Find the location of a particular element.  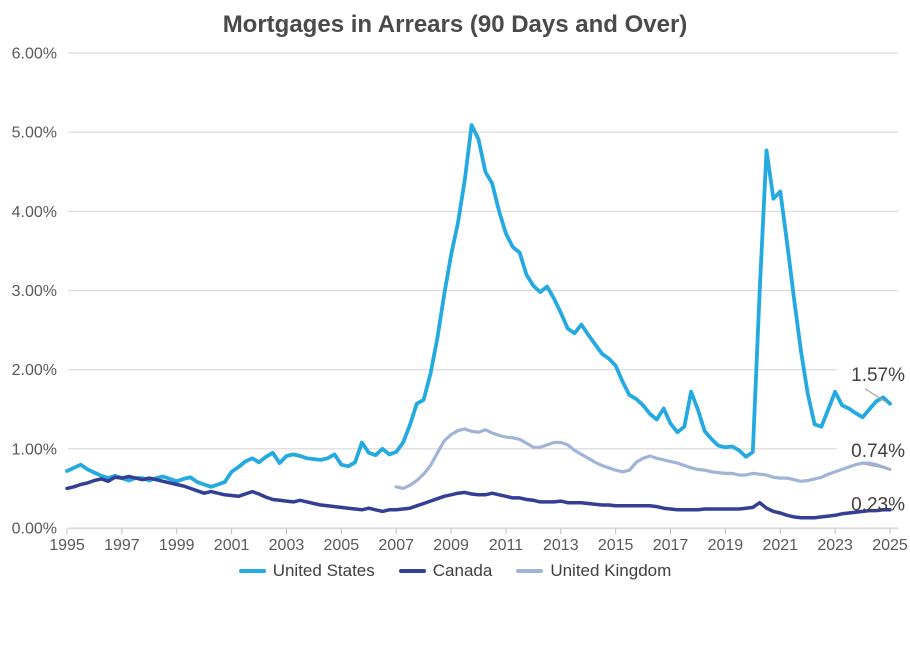

legend-item-united-kingdom: United Kingdom is located at coordinates (593, 571).